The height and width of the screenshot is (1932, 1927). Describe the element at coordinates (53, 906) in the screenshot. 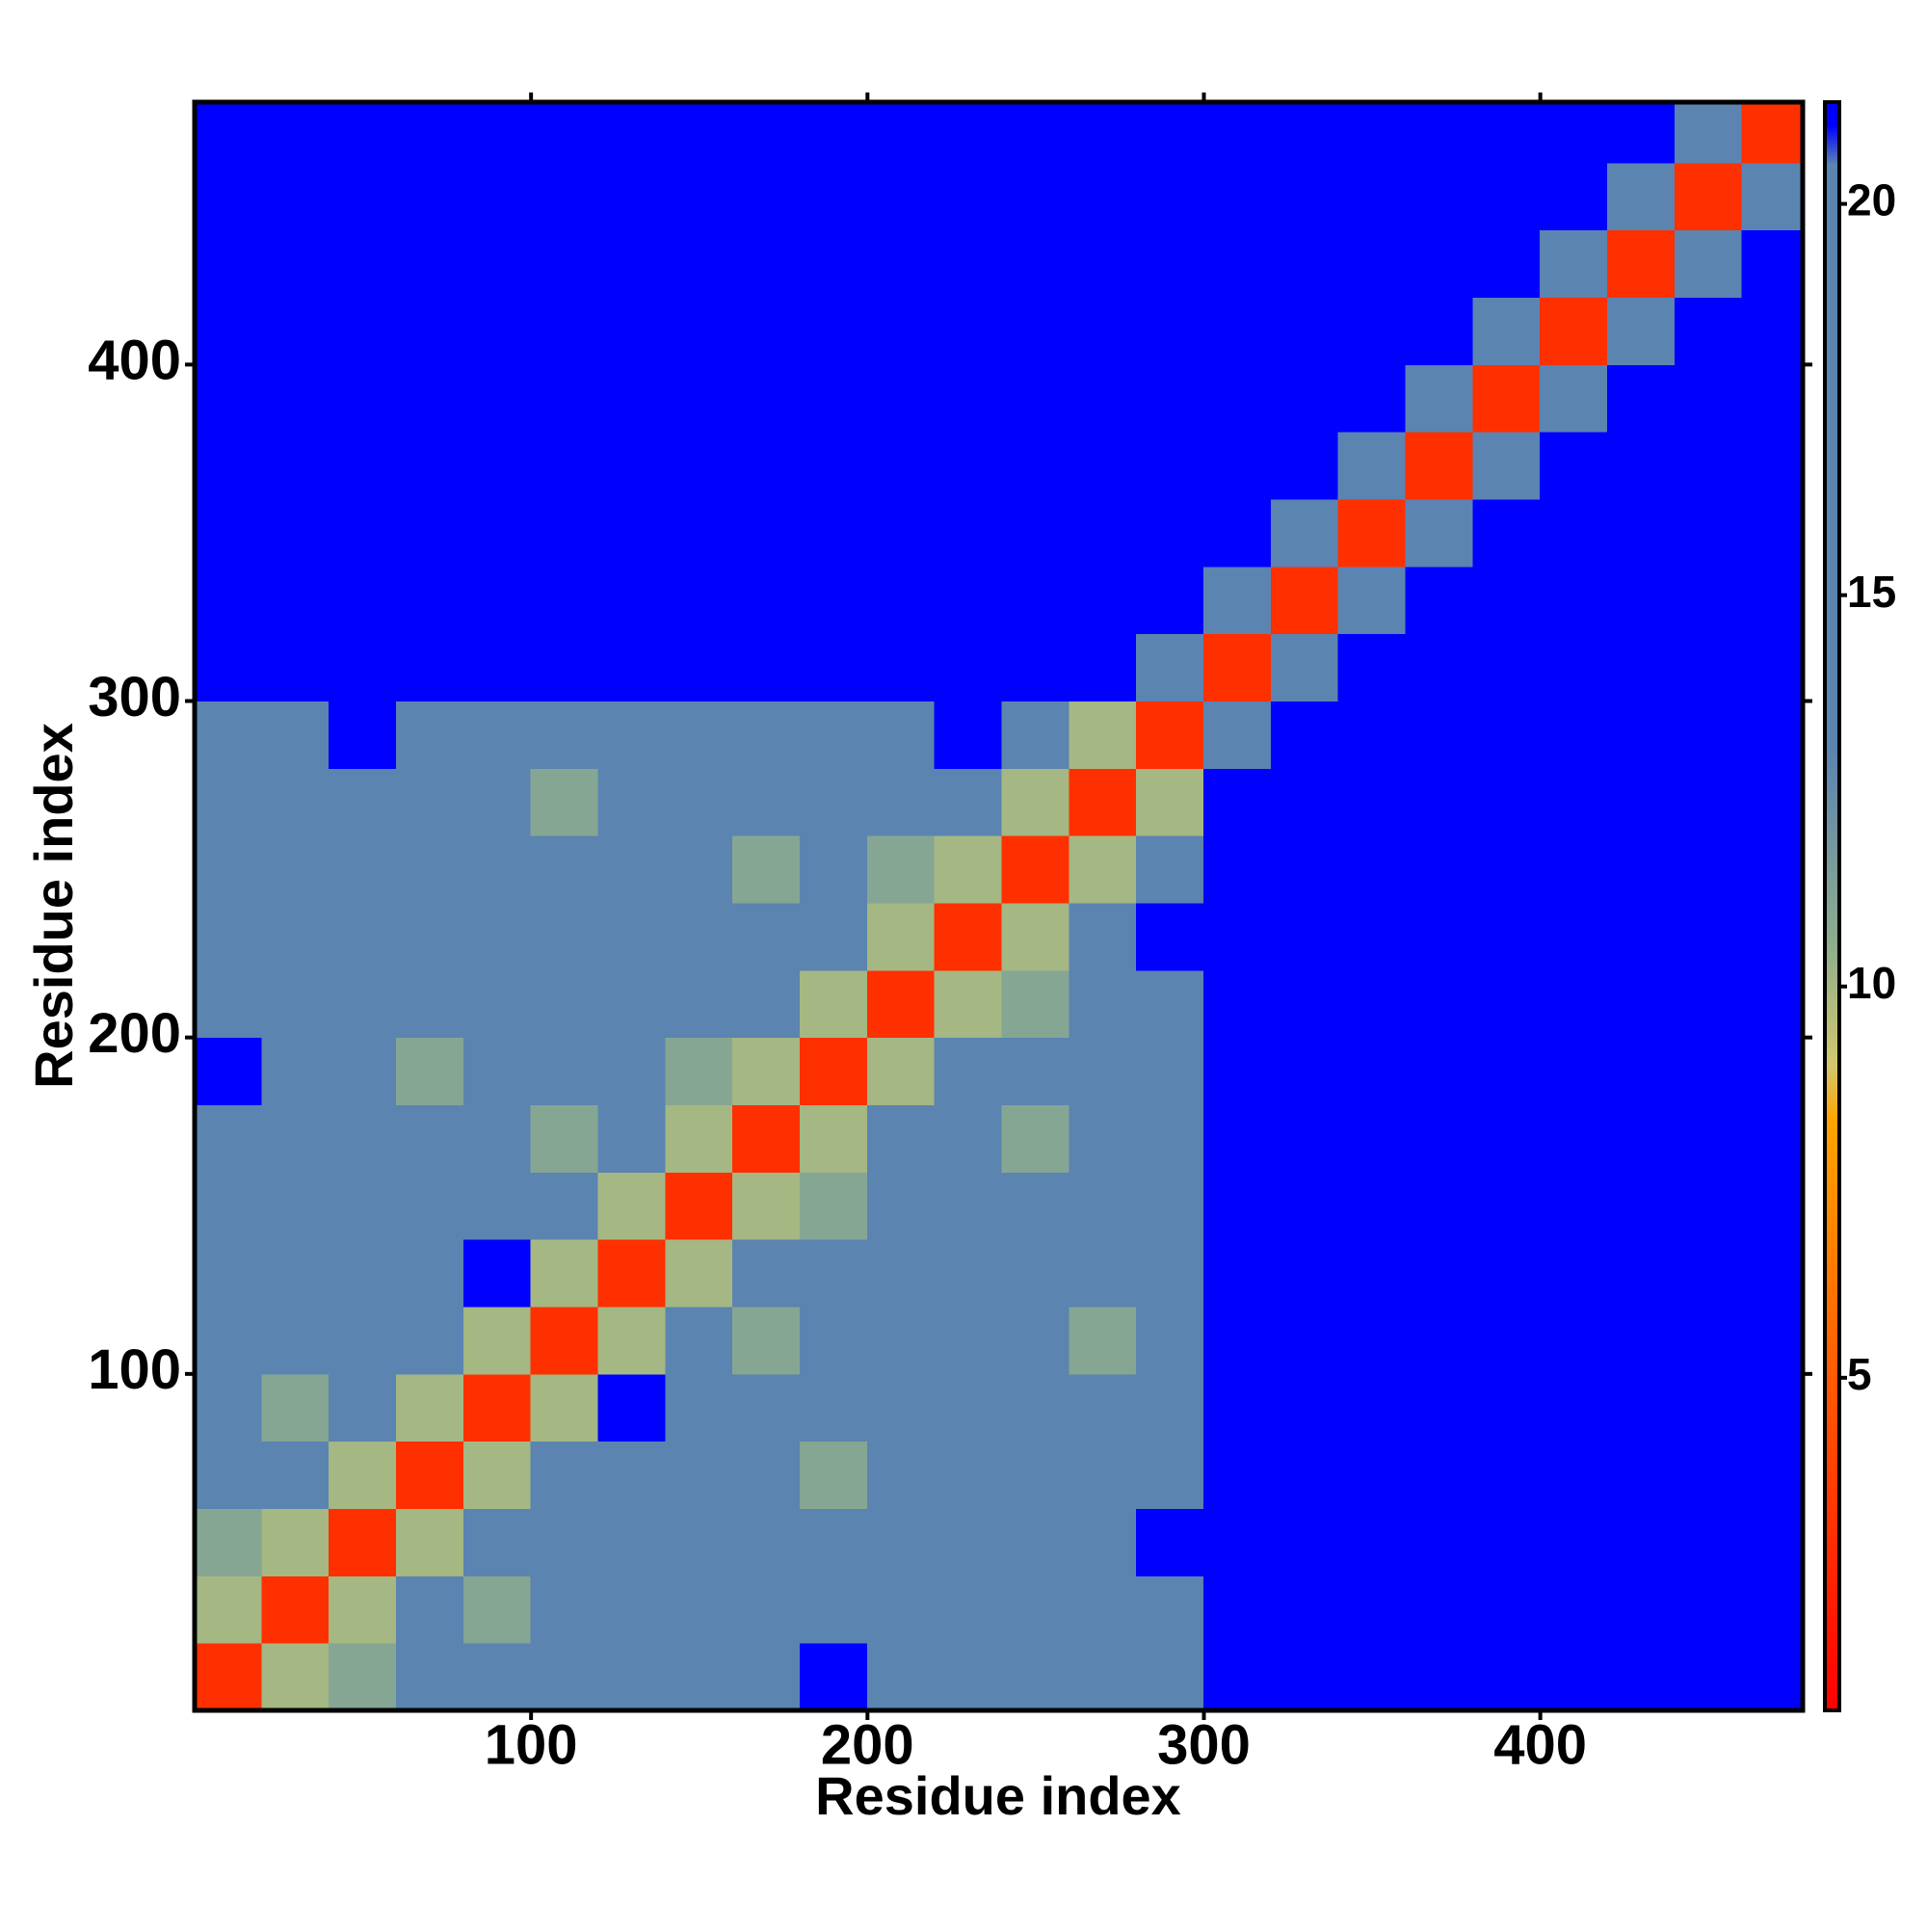

I see `y-axis-title: Residue index` at that location.